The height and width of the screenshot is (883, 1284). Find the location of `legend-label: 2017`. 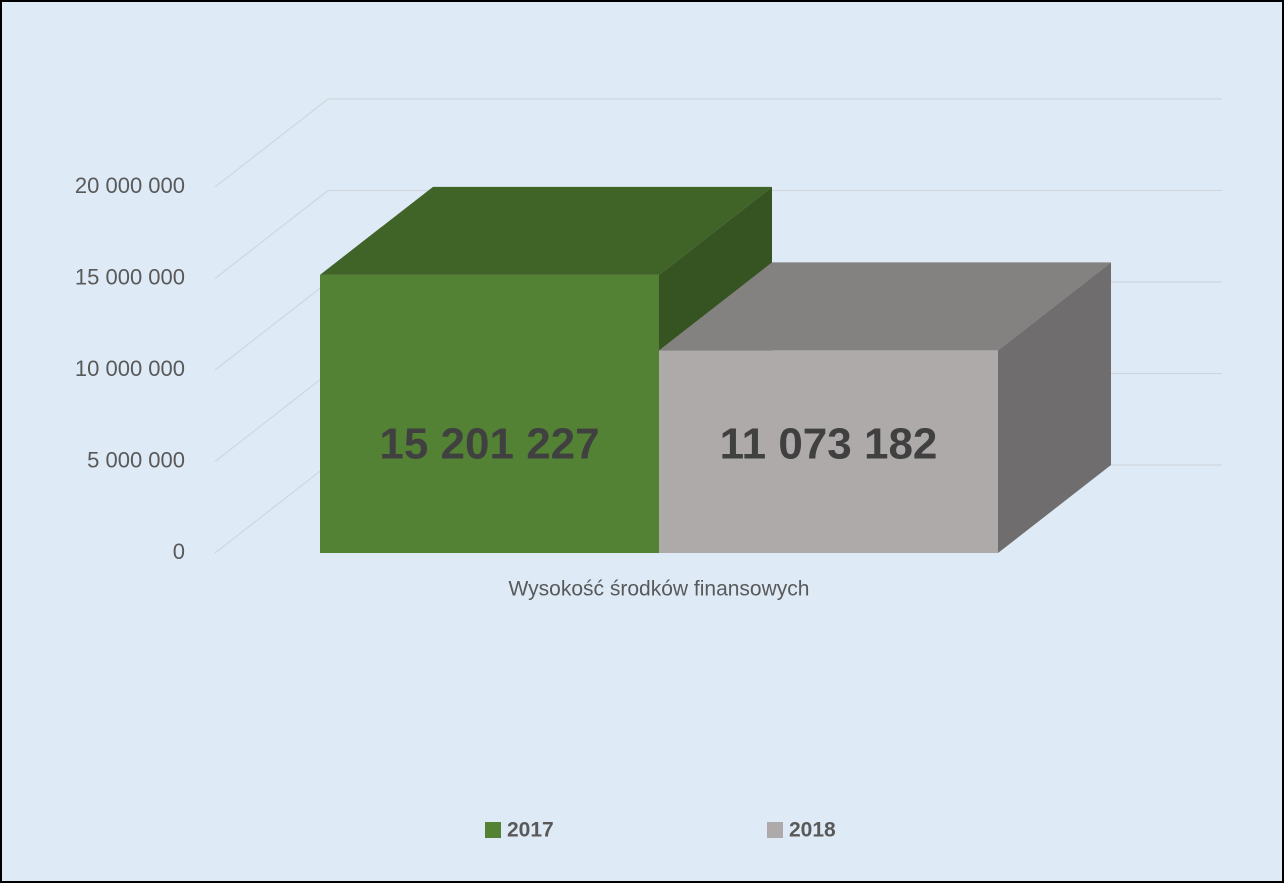

legend-label: 2017 is located at coordinates (530, 830).